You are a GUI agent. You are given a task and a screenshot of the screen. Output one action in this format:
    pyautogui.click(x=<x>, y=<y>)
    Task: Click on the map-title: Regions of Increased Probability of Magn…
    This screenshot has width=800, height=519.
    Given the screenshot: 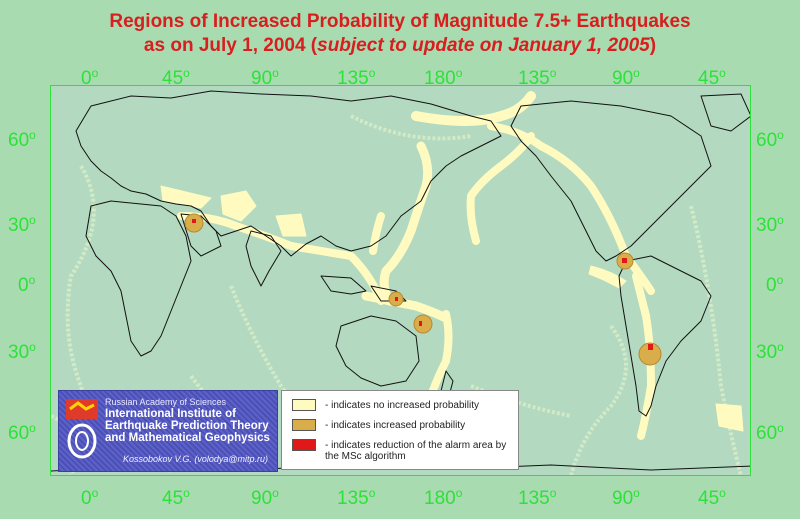 What is the action you would take?
    pyautogui.click(x=400, y=21)
    